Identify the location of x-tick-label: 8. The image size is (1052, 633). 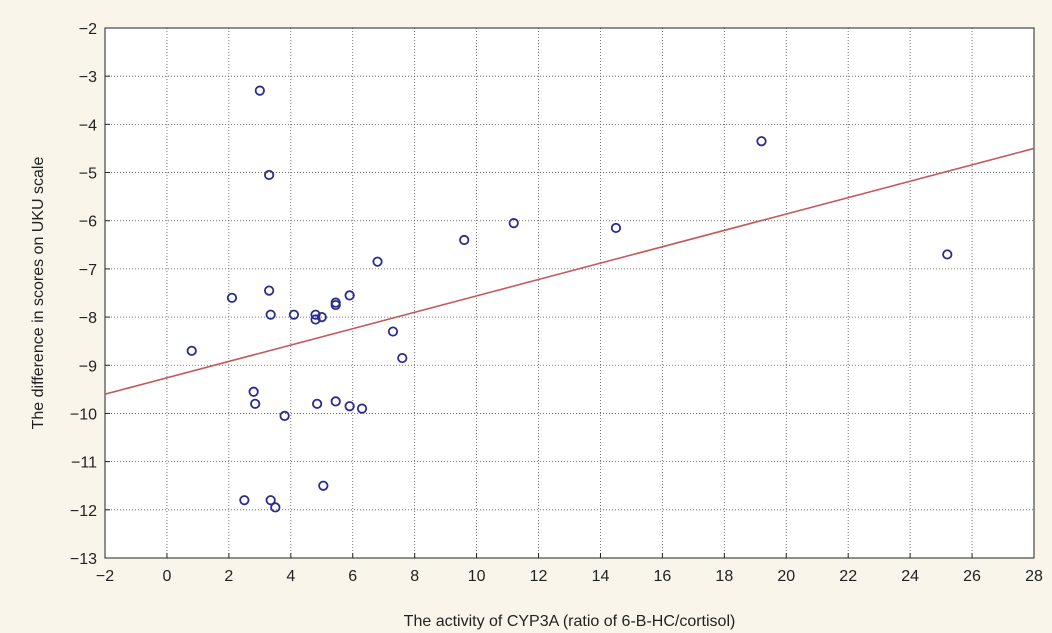
(414, 576).